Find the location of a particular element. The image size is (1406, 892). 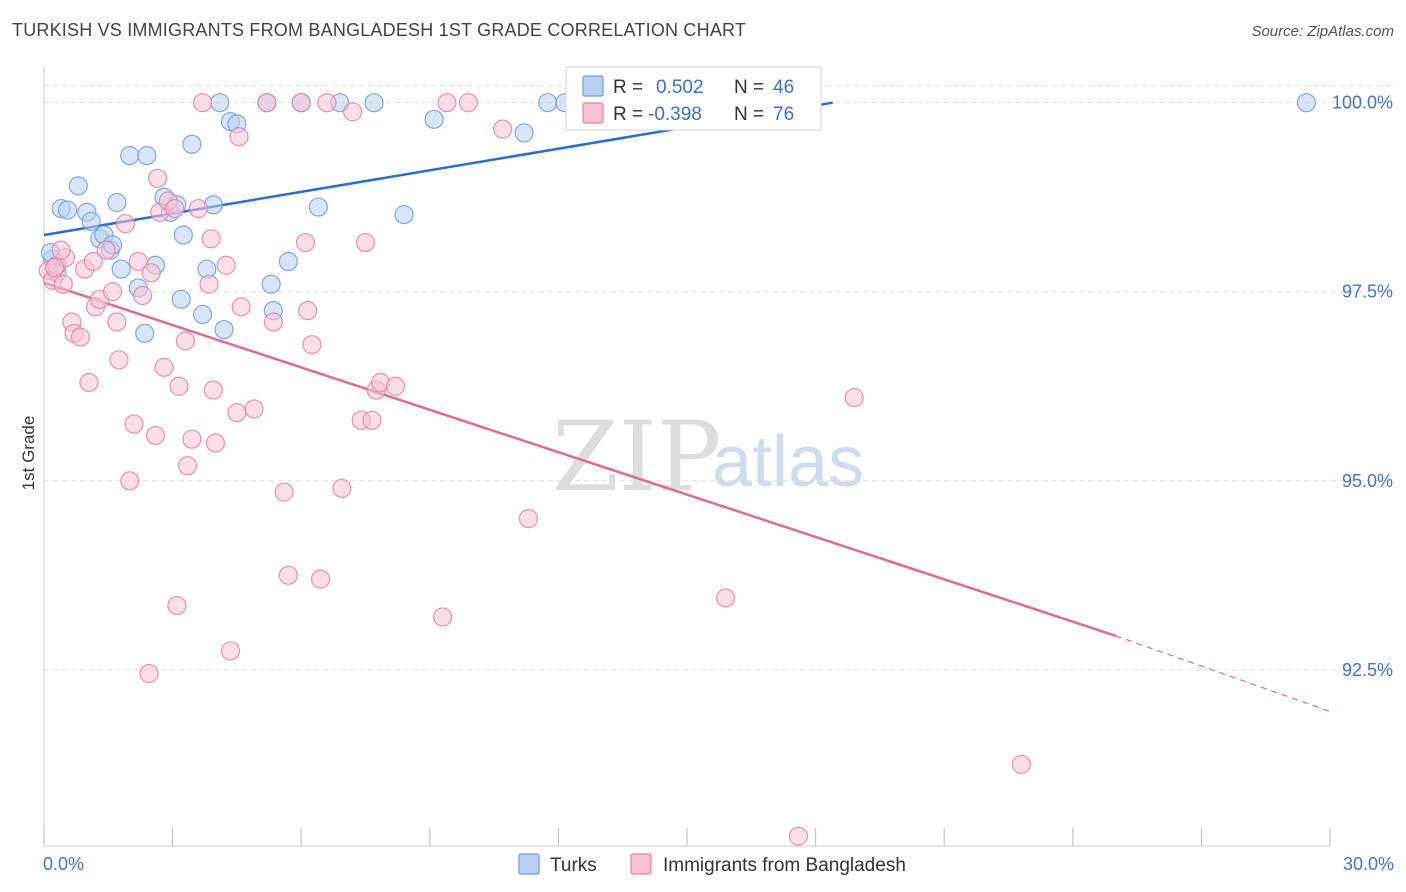

y-tick-label: 92.5% is located at coordinates (1367, 670).